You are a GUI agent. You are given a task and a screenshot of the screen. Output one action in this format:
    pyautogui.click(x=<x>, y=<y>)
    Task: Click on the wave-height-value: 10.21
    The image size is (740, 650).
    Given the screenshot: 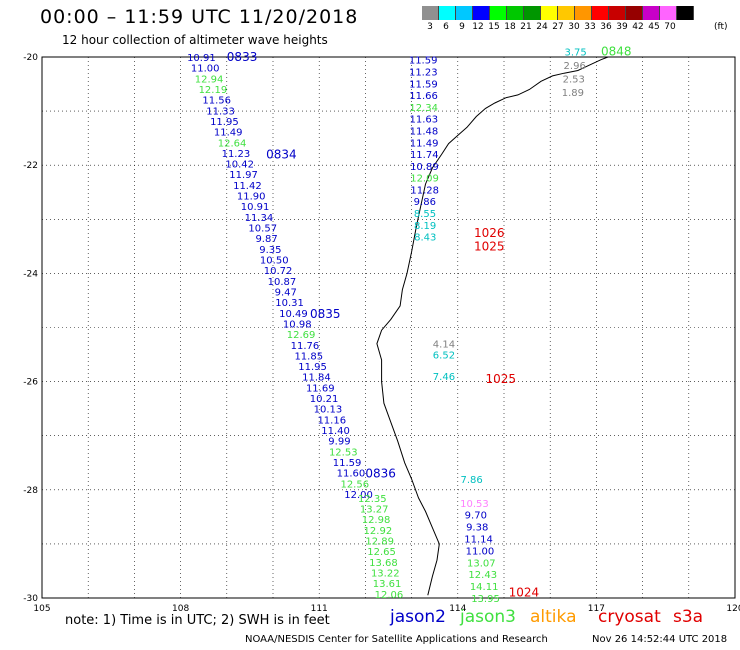 What is the action you would take?
    pyautogui.click(x=324, y=399)
    